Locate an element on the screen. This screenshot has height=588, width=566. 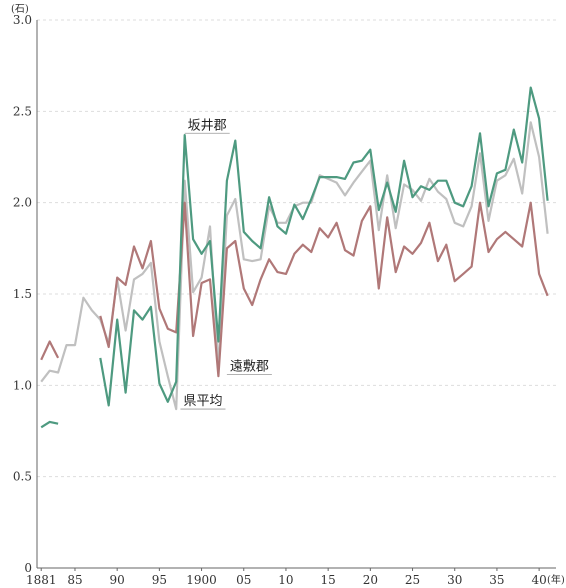
x-tick-label: 25 is located at coordinates (412, 580).